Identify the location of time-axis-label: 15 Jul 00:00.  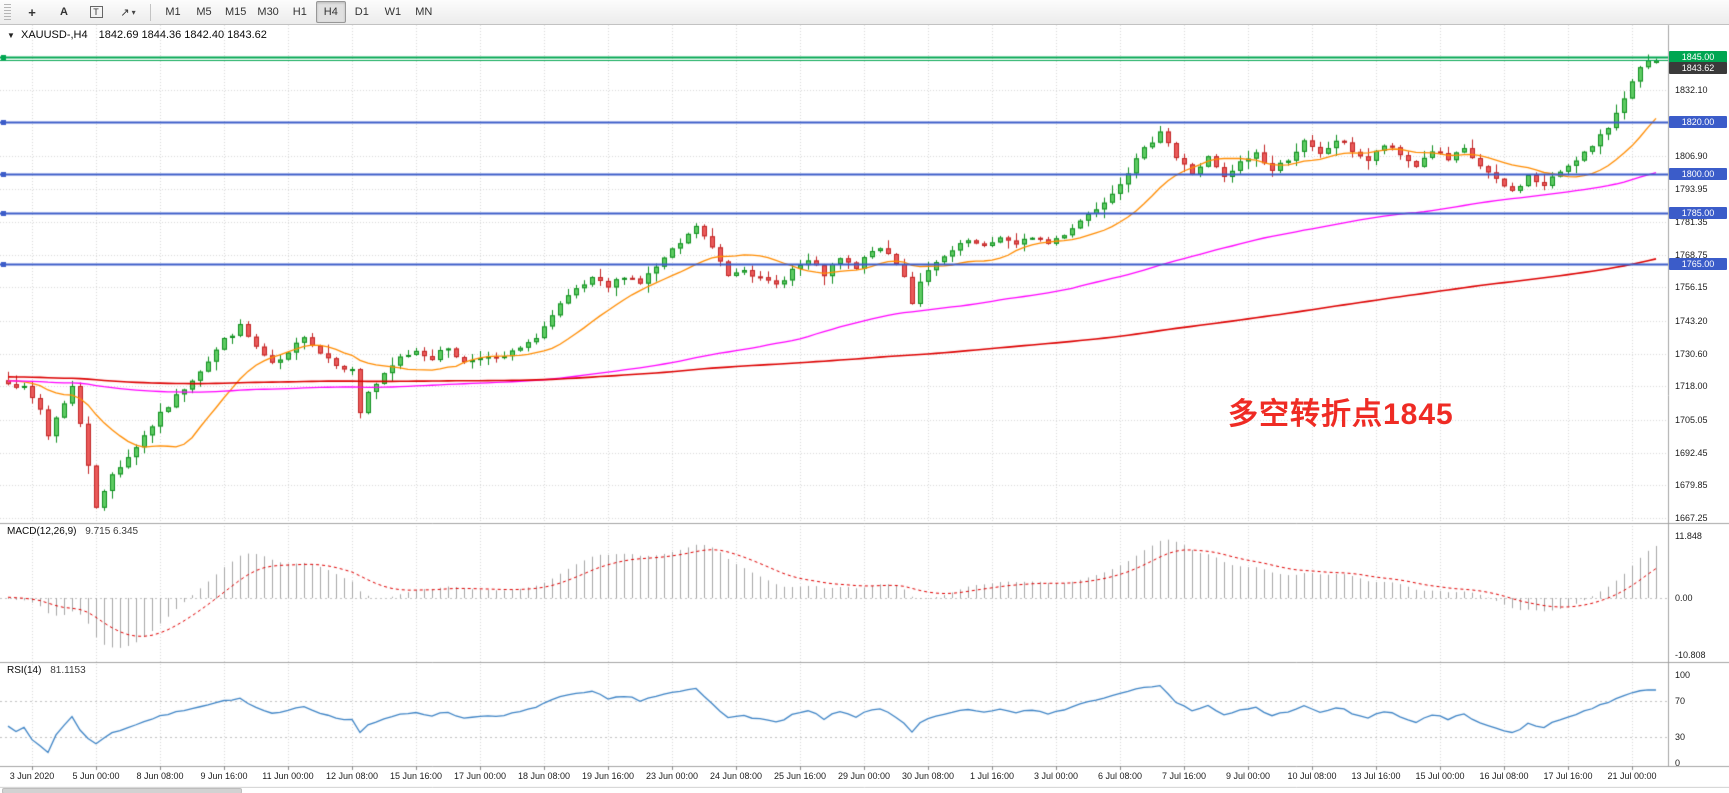
(1440, 776).